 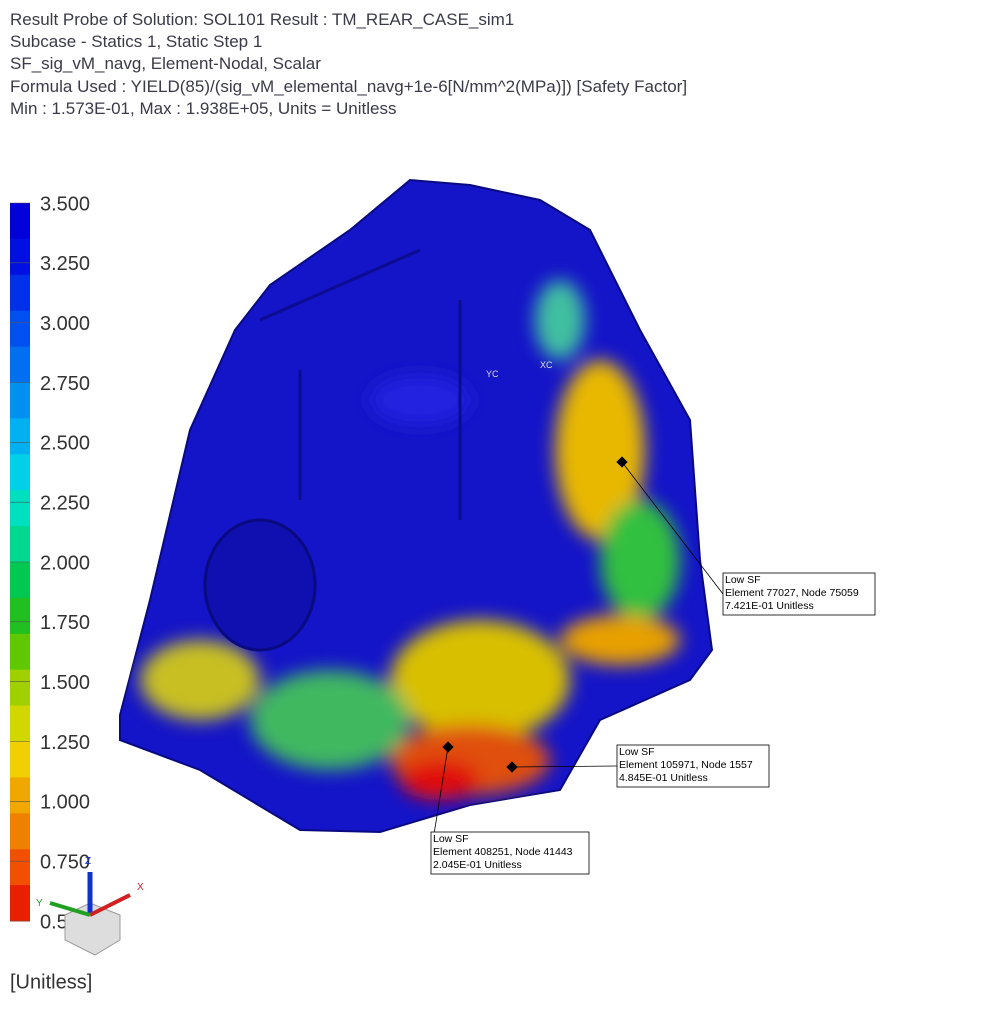 What do you see at coordinates (792, 593) in the screenshot?
I see `annotation-text: Element 77027, Node 75059` at bounding box center [792, 593].